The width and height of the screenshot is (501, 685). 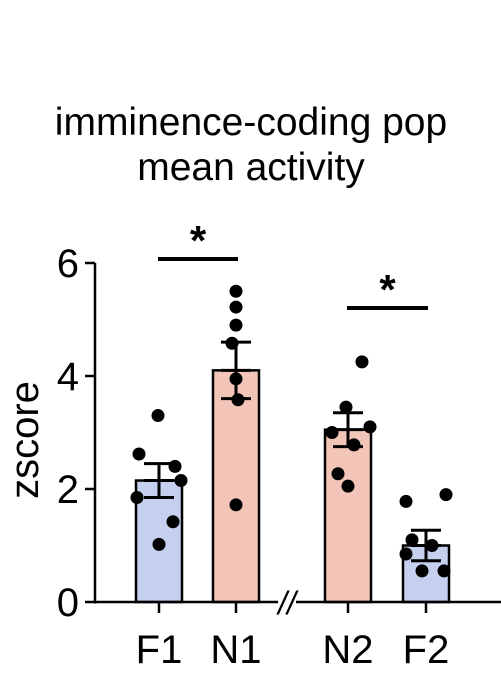 I want to click on bar-n2, so click(x=348, y=516).